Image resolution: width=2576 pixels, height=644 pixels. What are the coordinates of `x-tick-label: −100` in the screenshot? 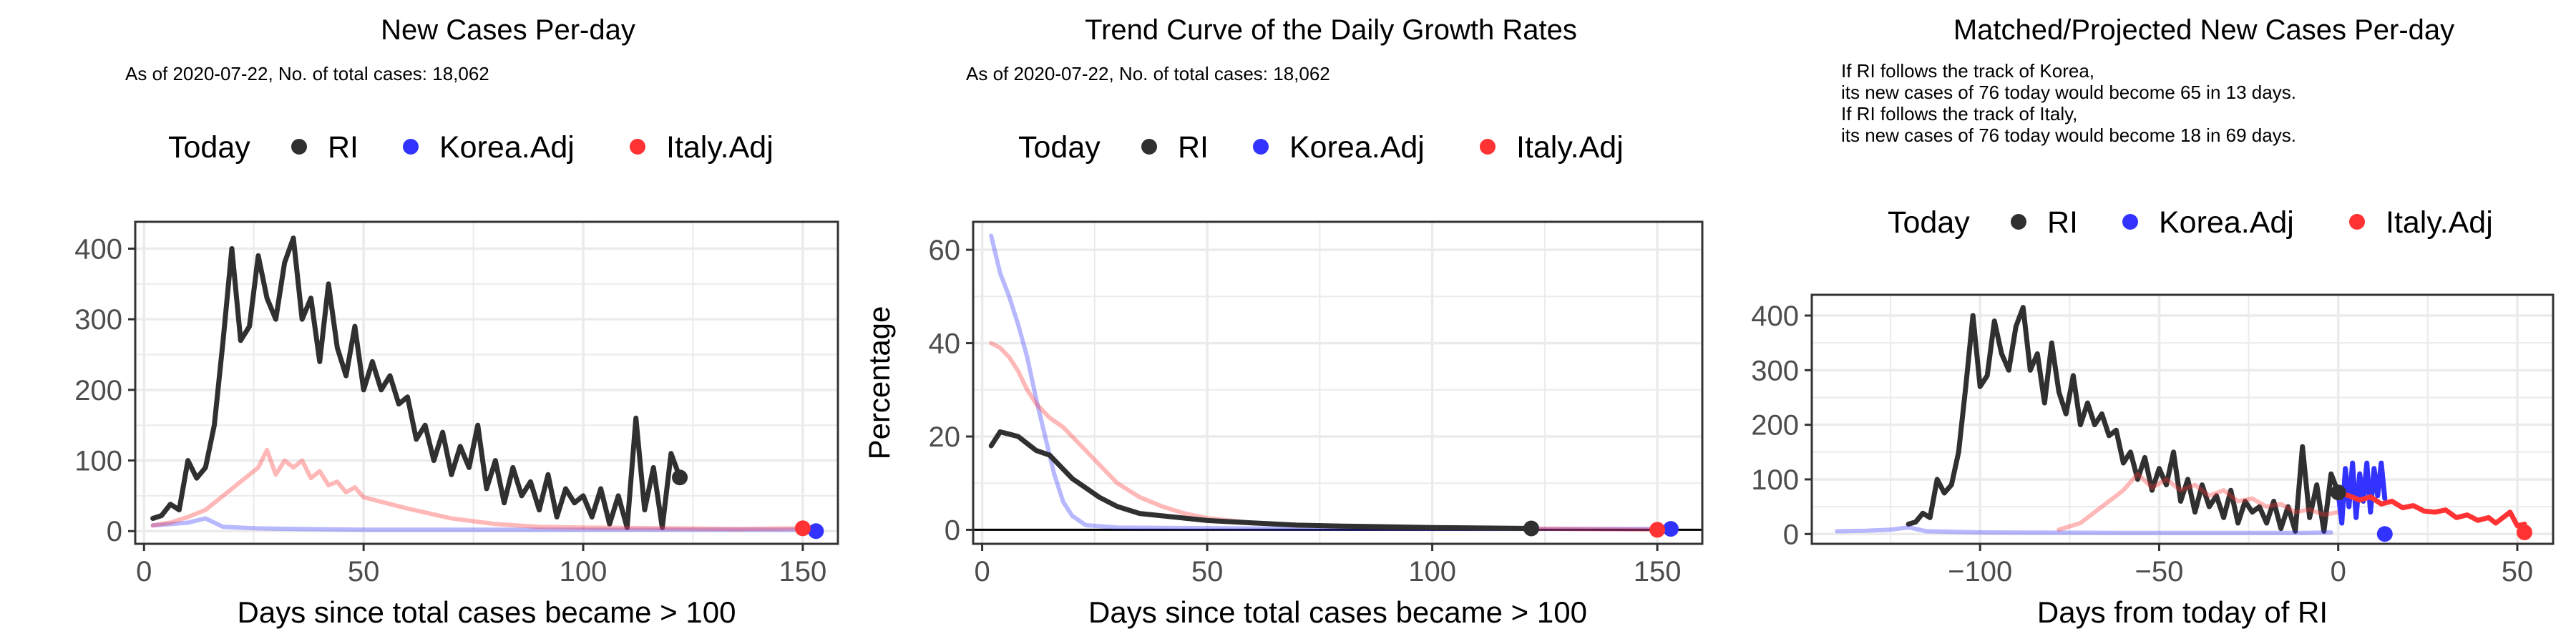 It's located at (1980, 571).